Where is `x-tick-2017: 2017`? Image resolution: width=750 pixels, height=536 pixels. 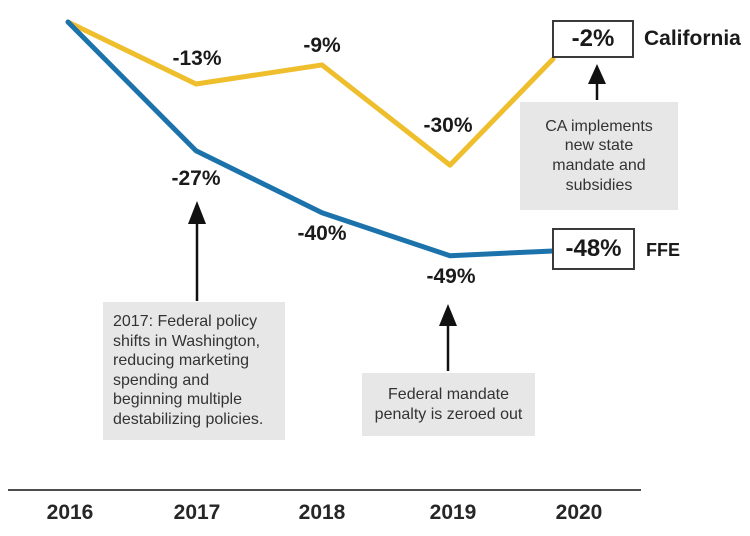 x-tick-2017: 2017 is located at coordinates (197, 512).